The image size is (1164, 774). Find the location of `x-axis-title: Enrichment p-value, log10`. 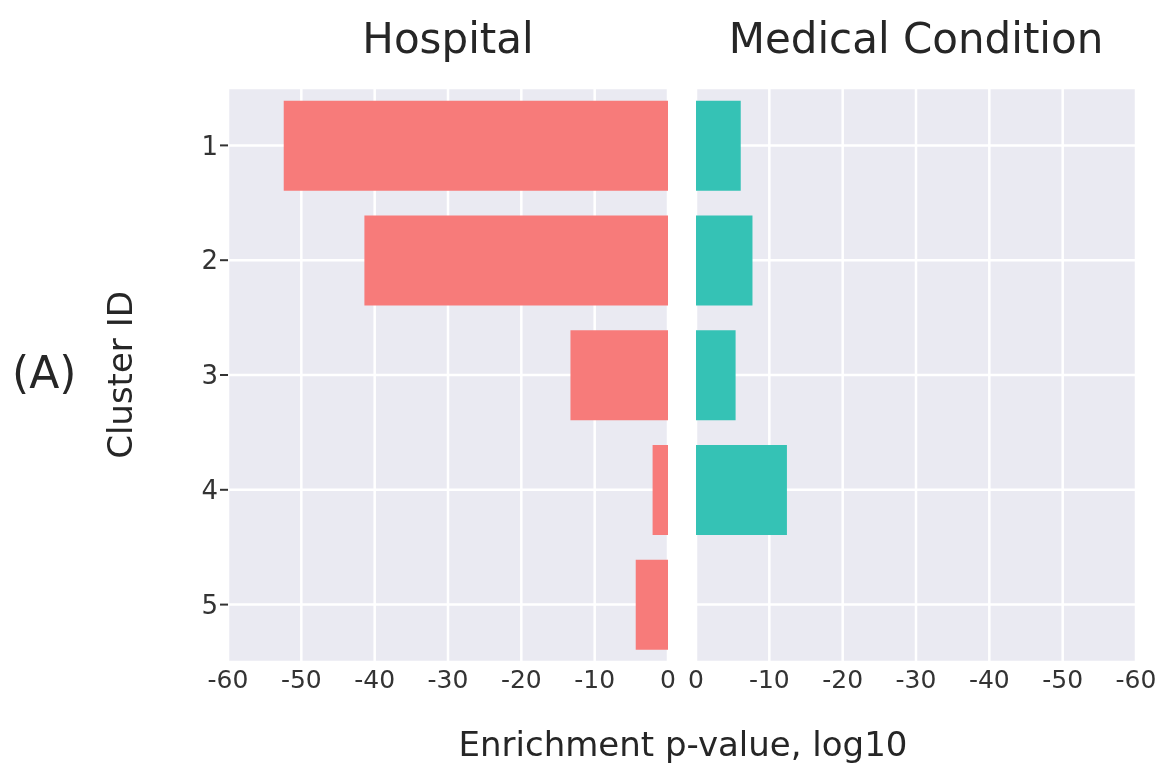

x-axis-title: Enrichment p-value, log10 is located at coordinates (683, 744).